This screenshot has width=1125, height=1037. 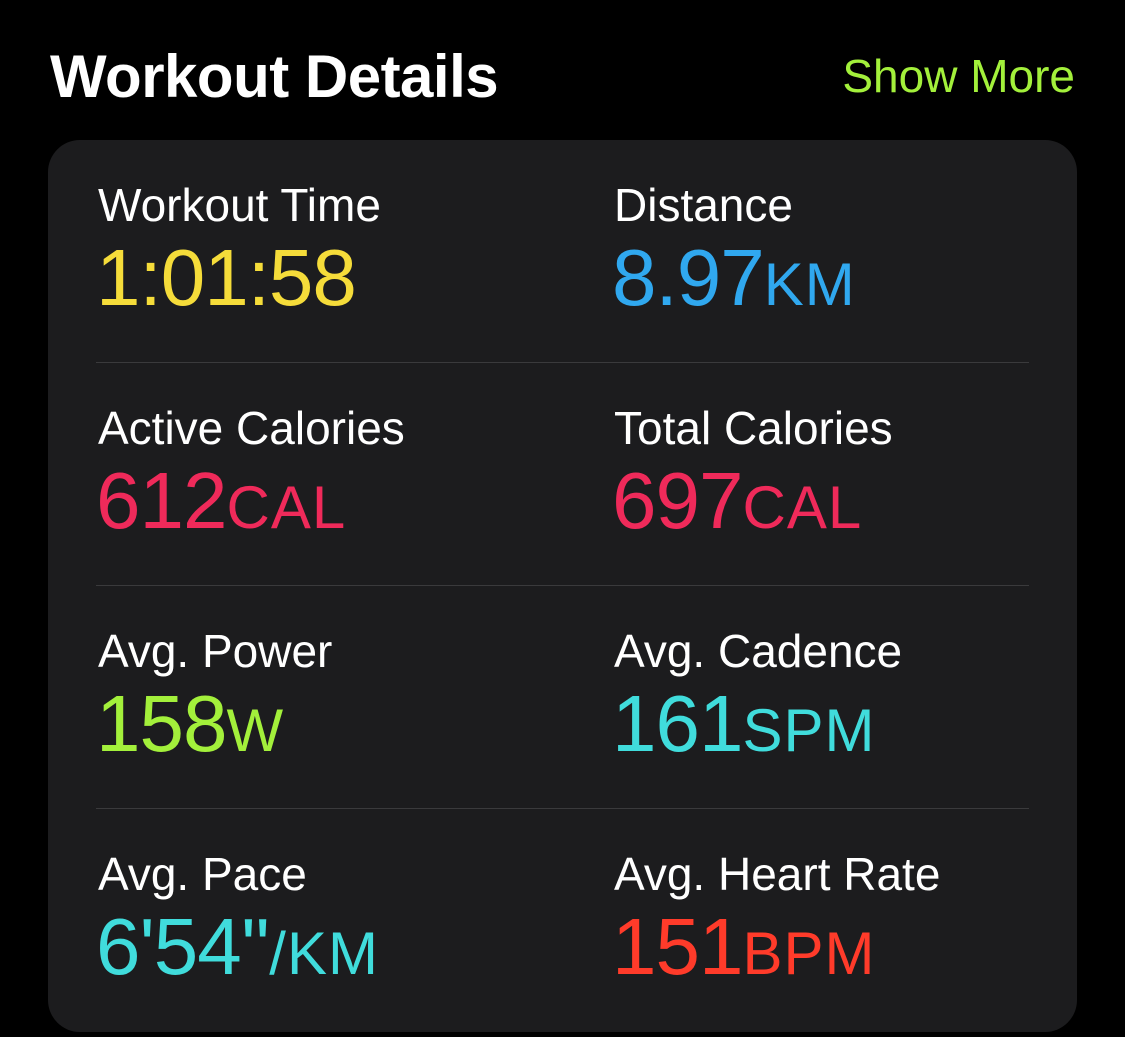 I want to click on metric-value: 6'54''/KM, so click(x=237, y=947).